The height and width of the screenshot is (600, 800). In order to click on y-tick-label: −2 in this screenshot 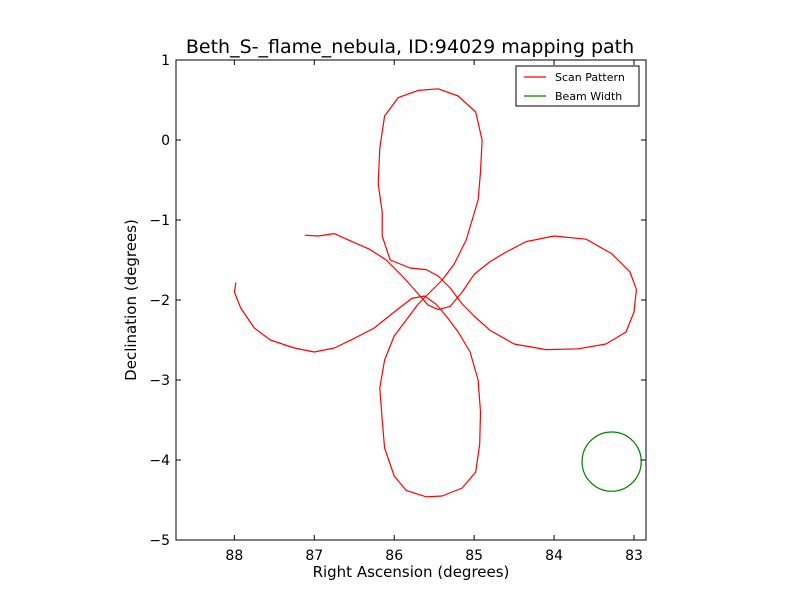, I will do `click(159, 301)`.